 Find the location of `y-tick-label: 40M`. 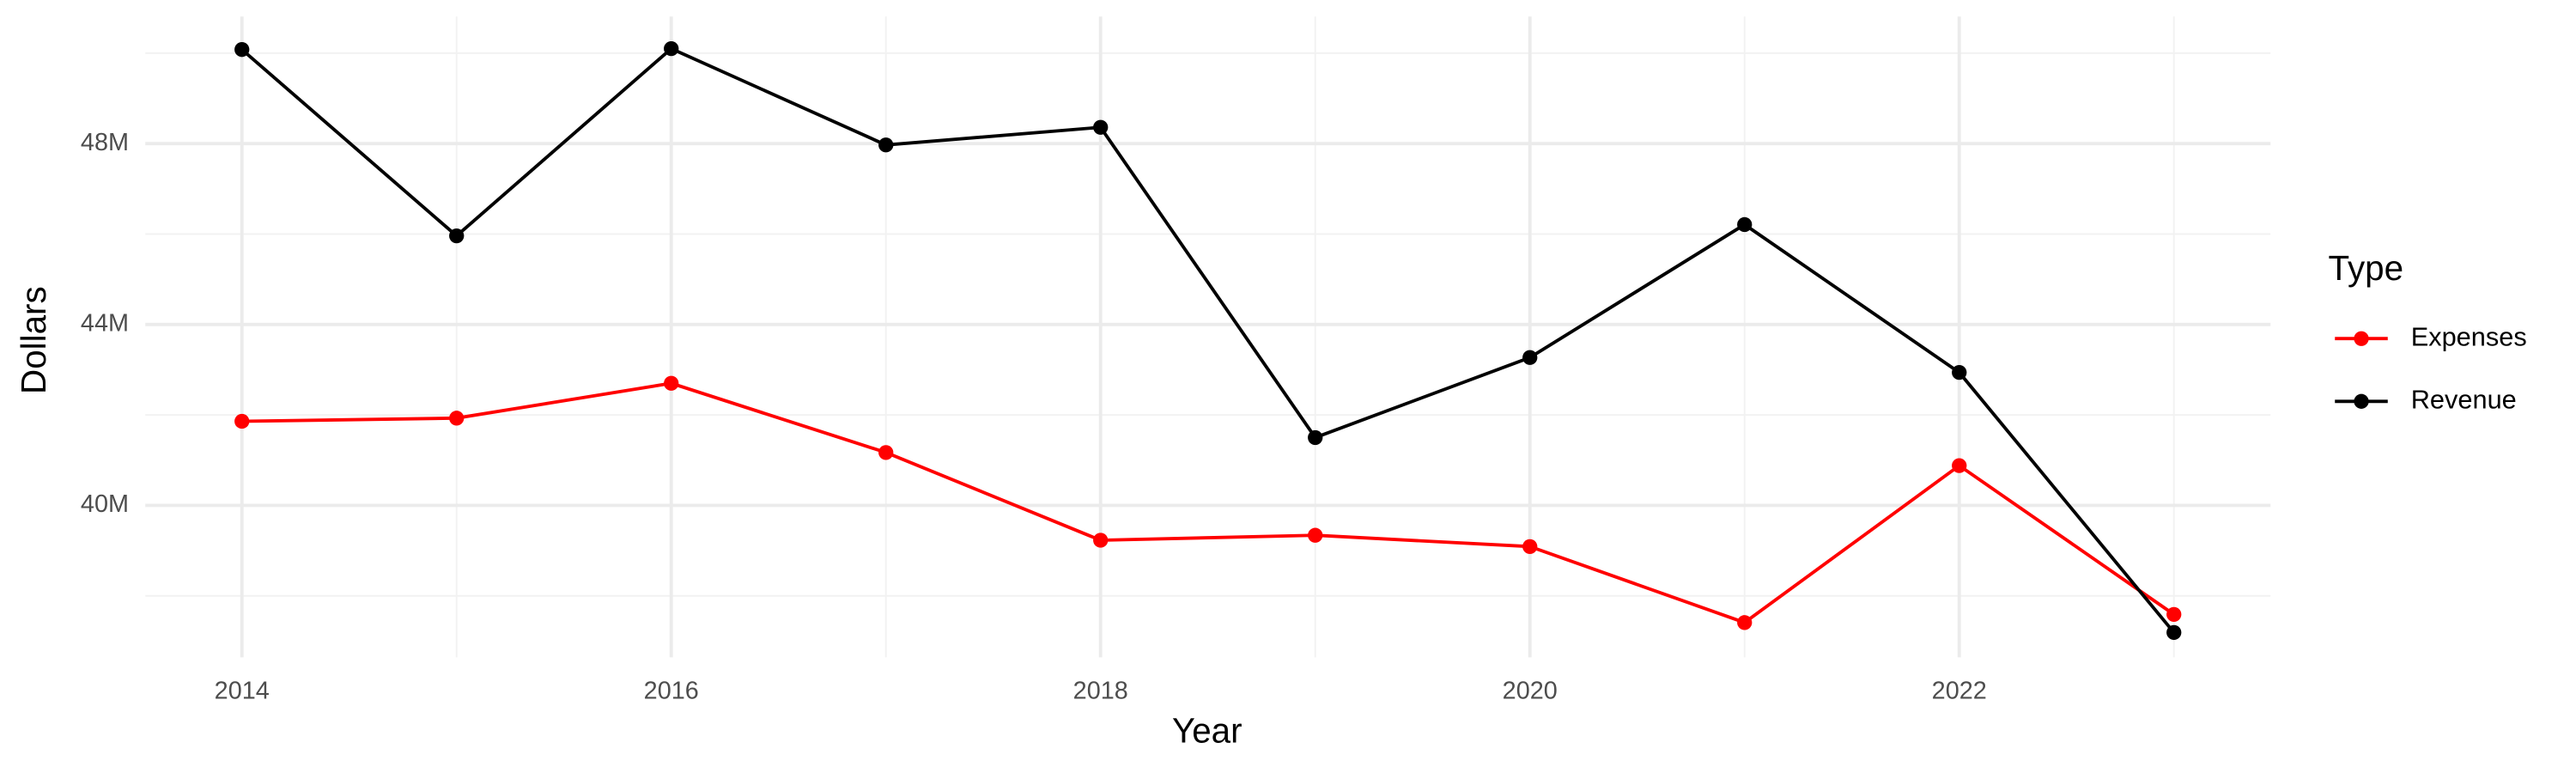

y-tick-label: 40M is located at coordinates (105, 504).